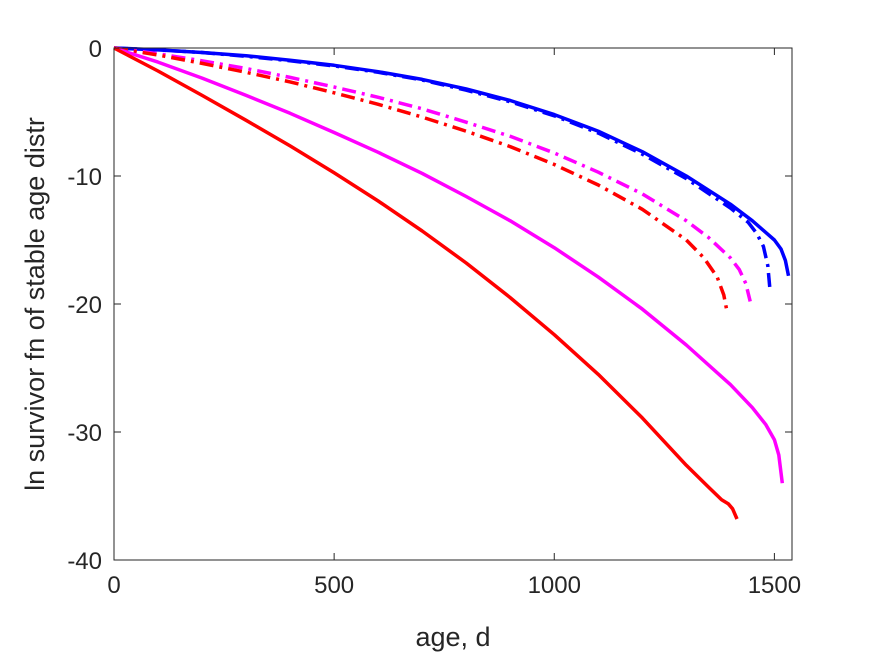 The width and height of the screenshot is (875, 656). I want to click on y-tick-label: -10, so click(84, 177).